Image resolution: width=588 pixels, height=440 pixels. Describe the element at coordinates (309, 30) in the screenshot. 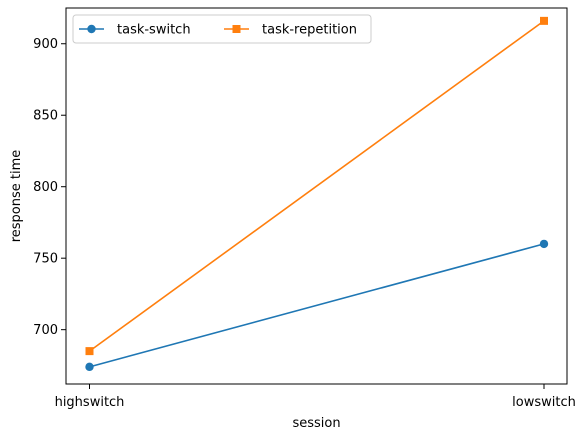

I see `legend-label: task-repetition` at that location.